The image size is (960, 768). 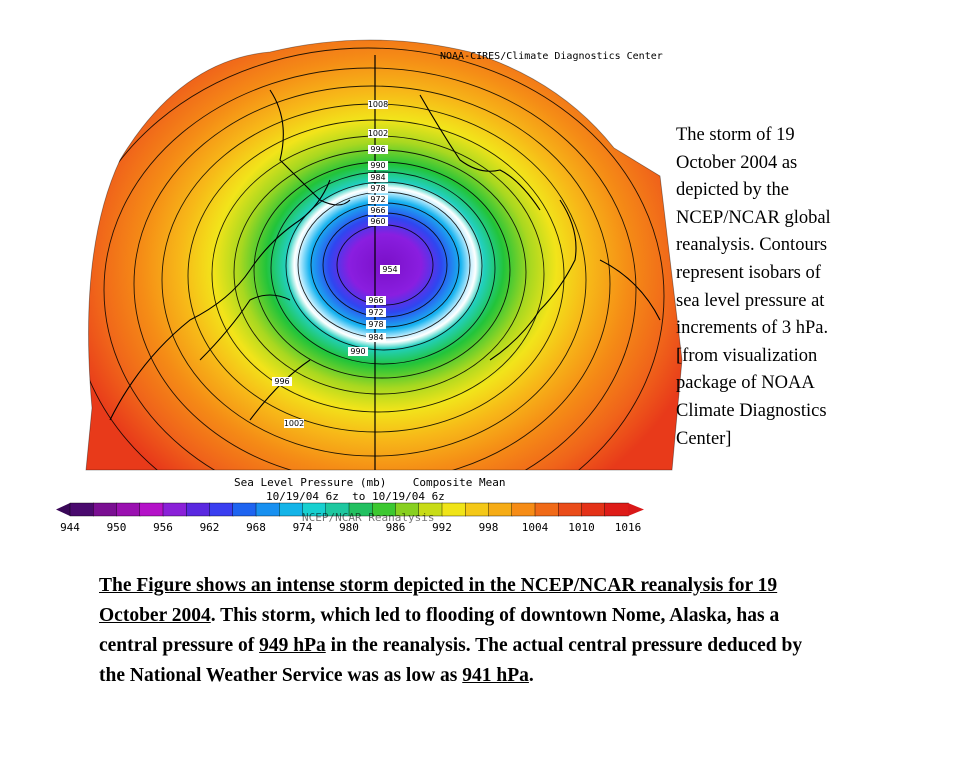 I want to click on credit-line: NOAA-CIRES/Climate Diagnostics Center, so click(x=551, y=56).